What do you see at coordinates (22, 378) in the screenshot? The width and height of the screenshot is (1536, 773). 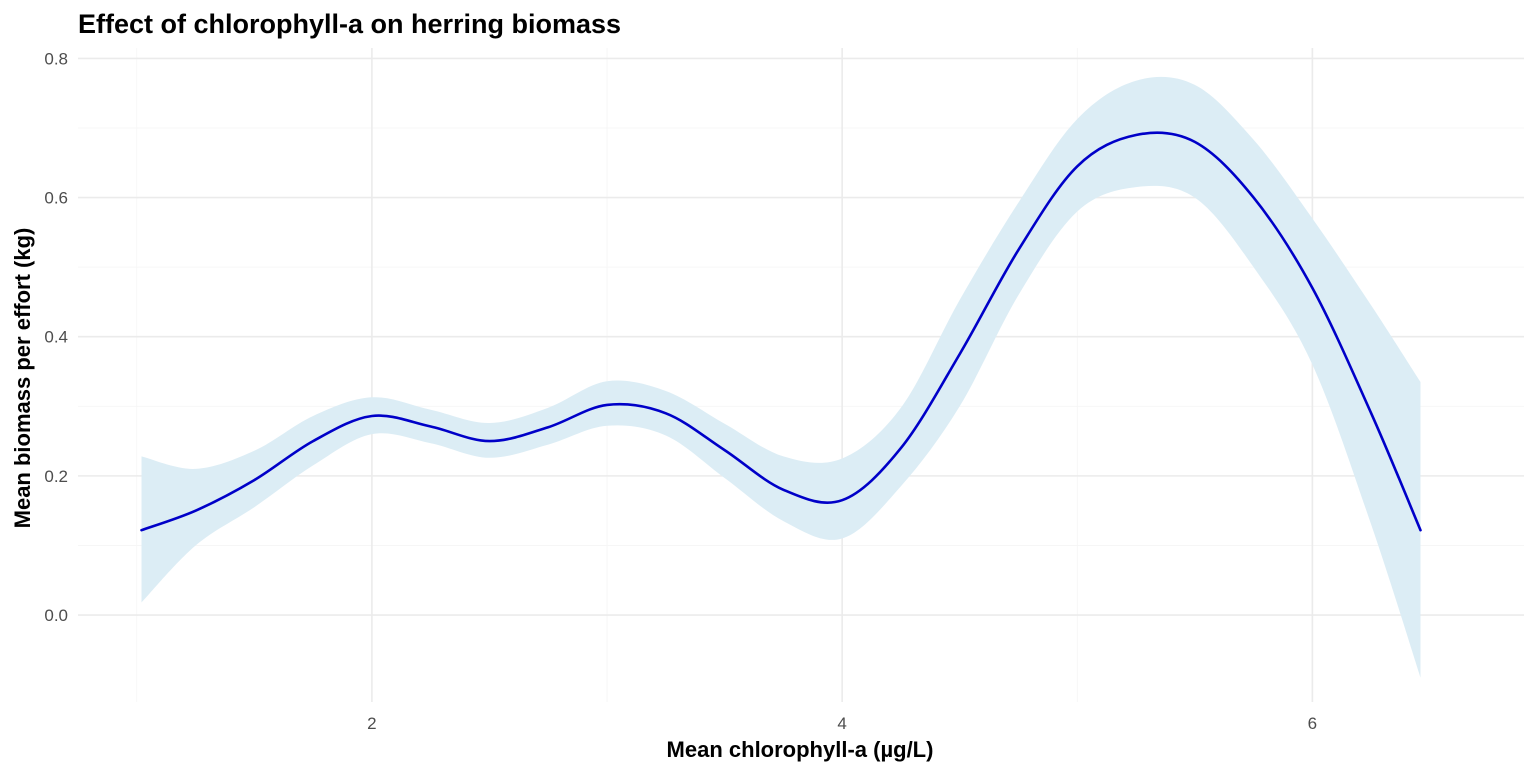 I see `y-axis-title: Mean biomass per effort (kg)` at bounding box center [22, 378].